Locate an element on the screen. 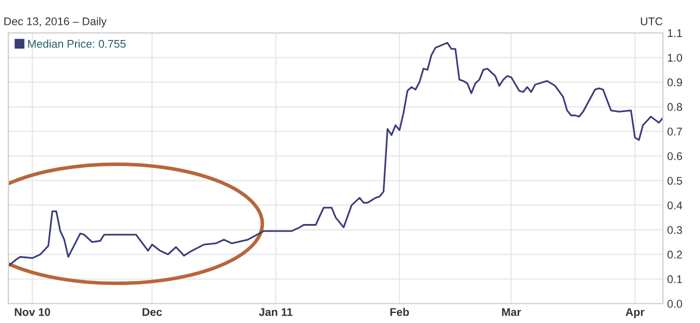 Image resolution: width=700 pixels, height=323 pixels. x-tick-label: Apr is located at coordinates (635, 313).